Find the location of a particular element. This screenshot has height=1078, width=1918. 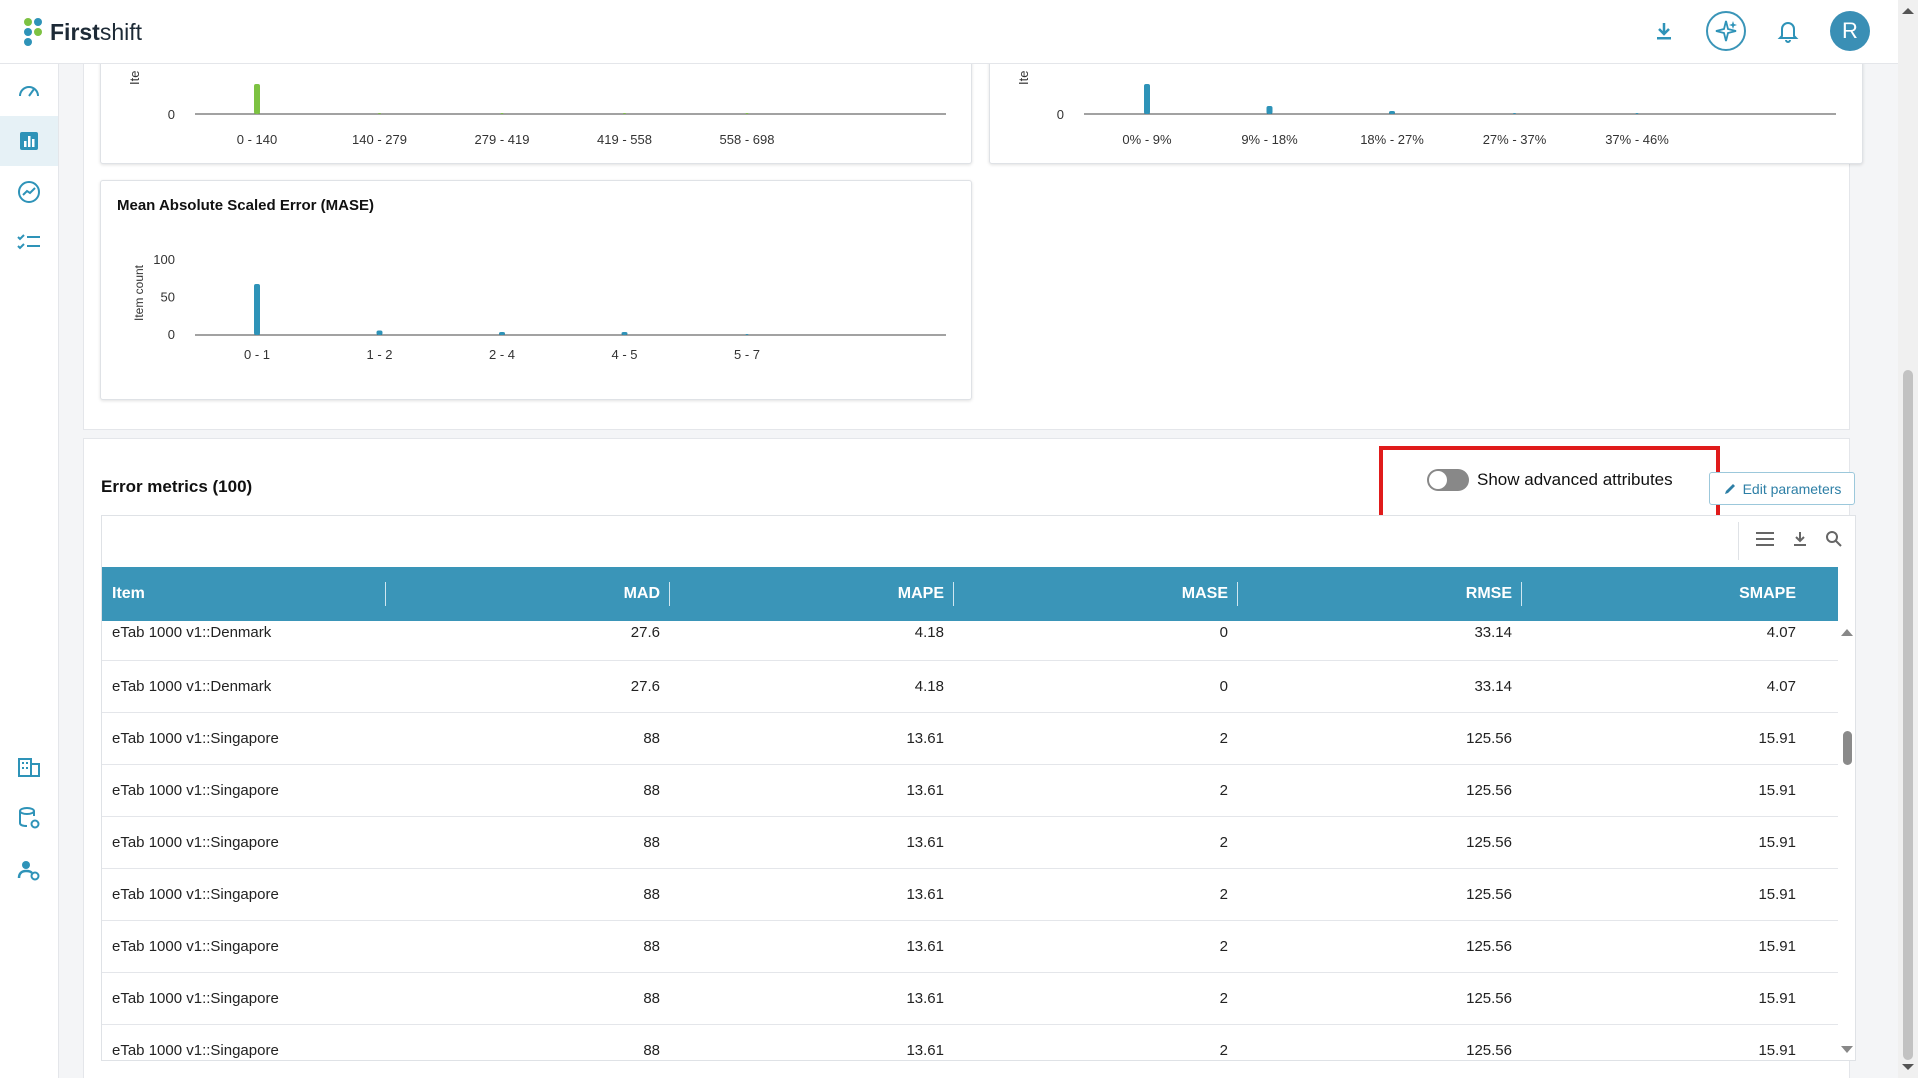

sidebar is located at coordinates (29, 571).